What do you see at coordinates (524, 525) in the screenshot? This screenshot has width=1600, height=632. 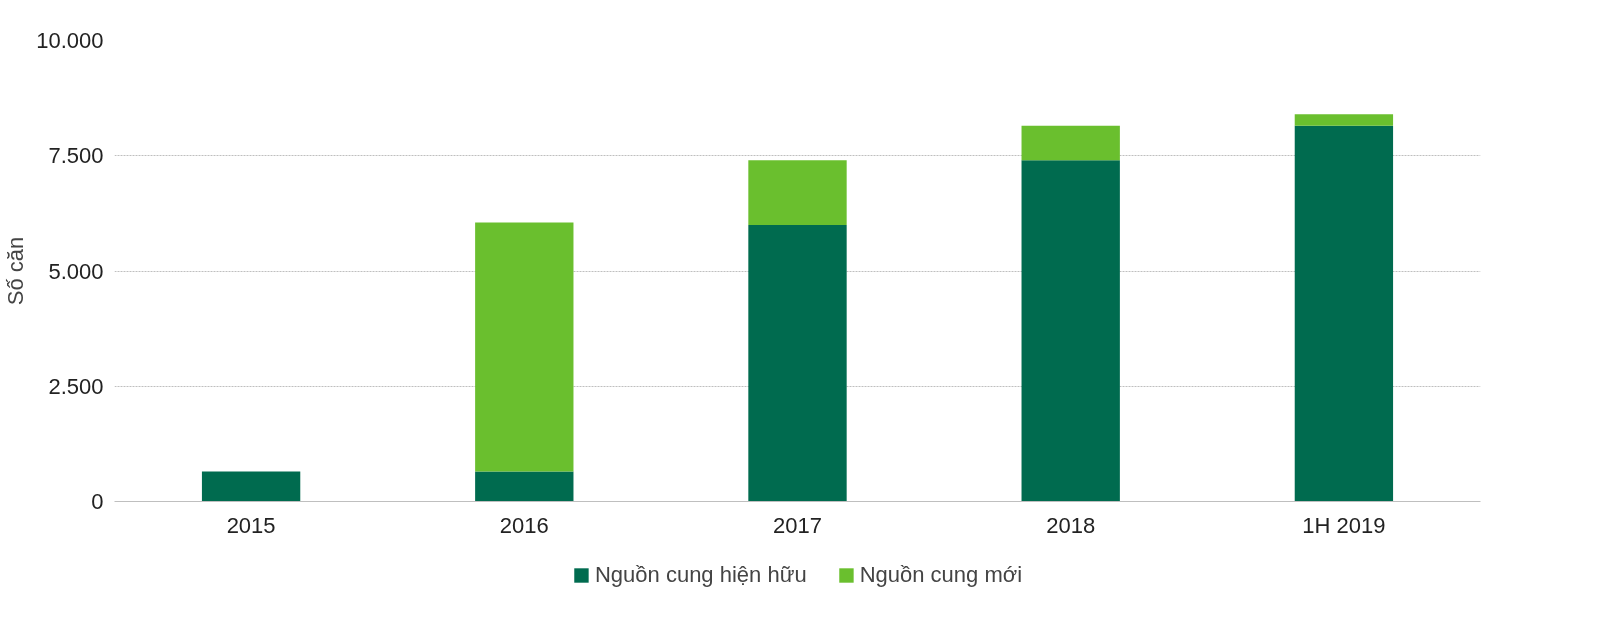 I see `x-tick-label: 2016` at bounding box center [524, 525].